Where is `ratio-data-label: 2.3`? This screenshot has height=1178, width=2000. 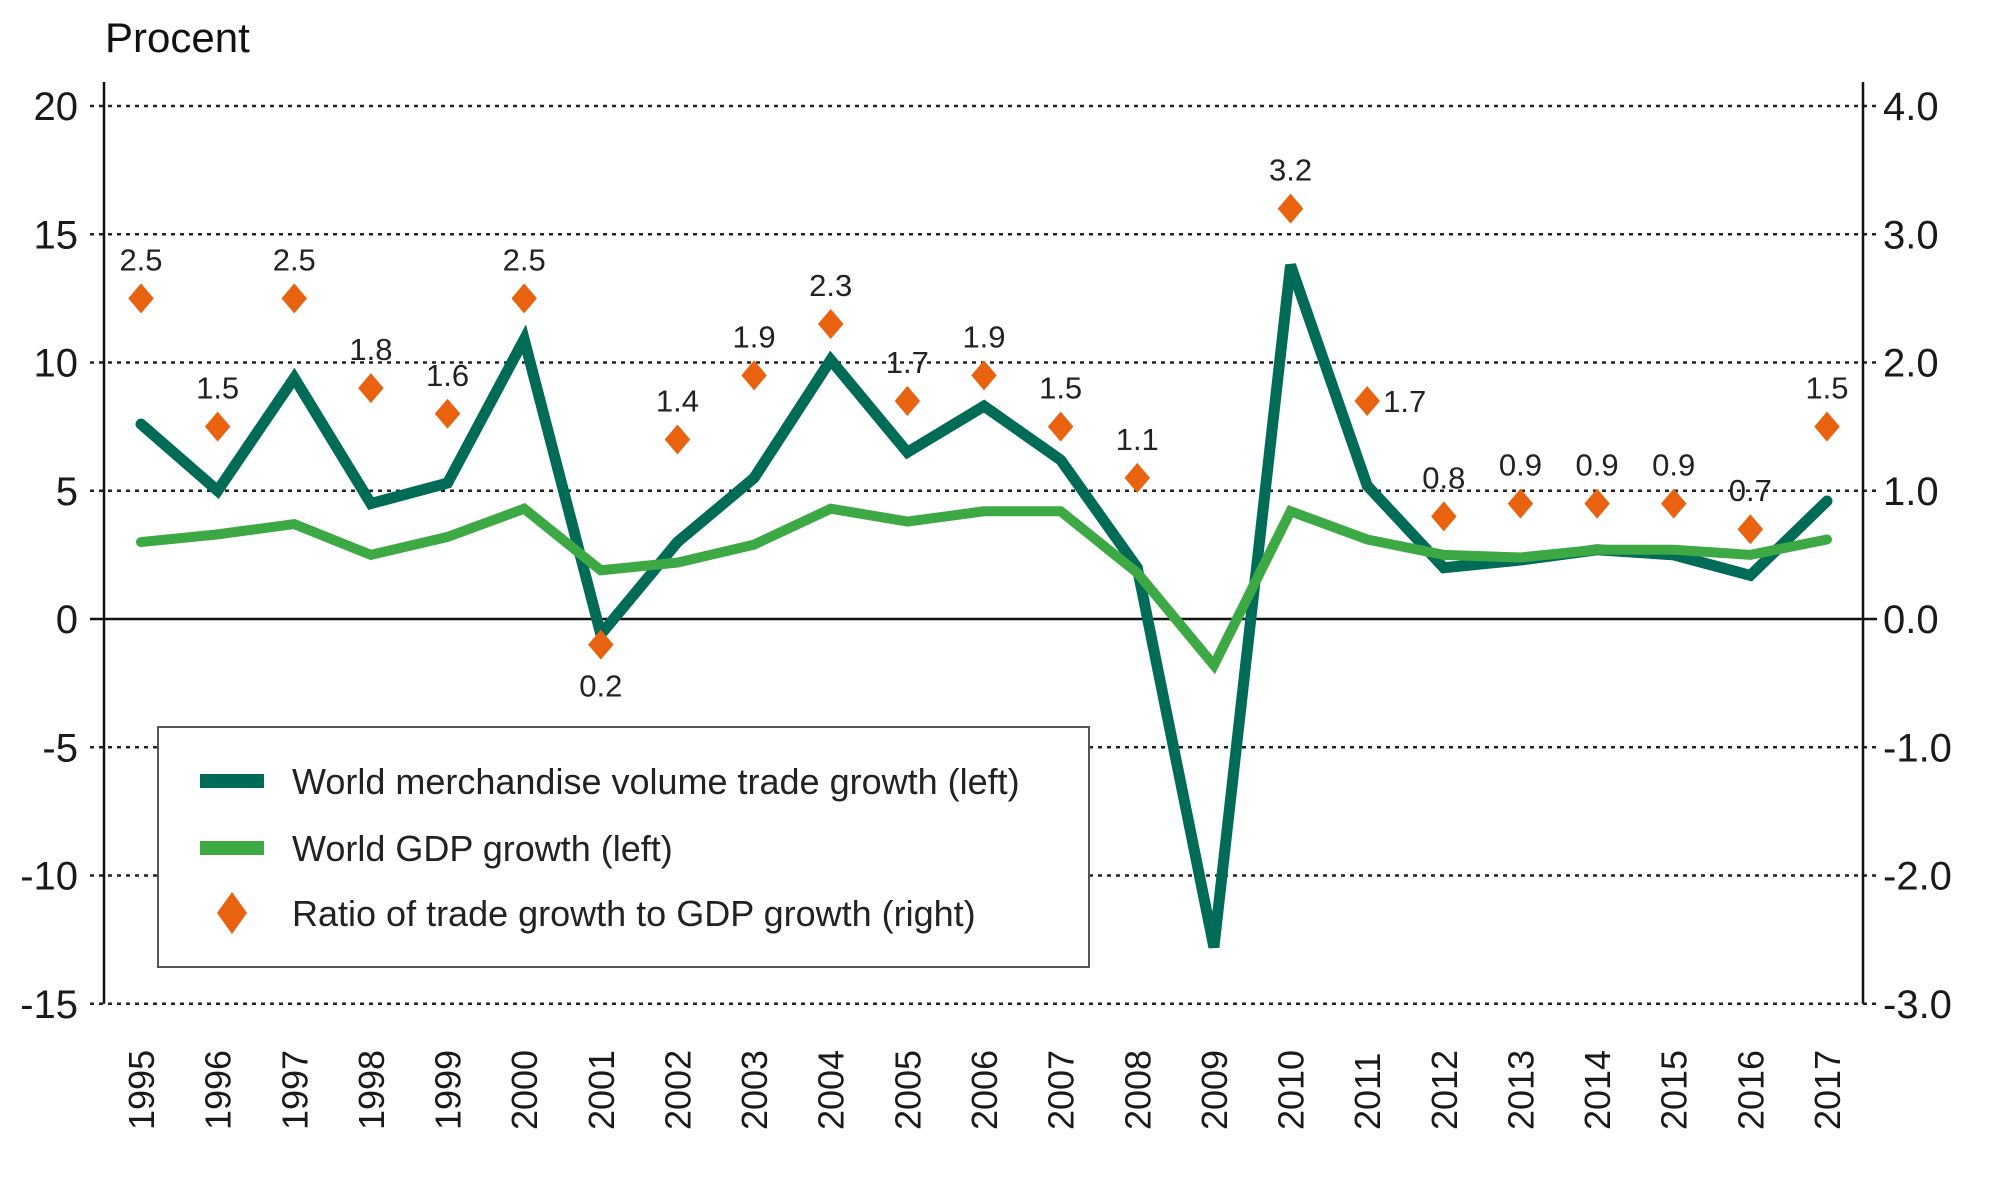 ratio-data-label: 2.3 is located at coordinates (830, 285).